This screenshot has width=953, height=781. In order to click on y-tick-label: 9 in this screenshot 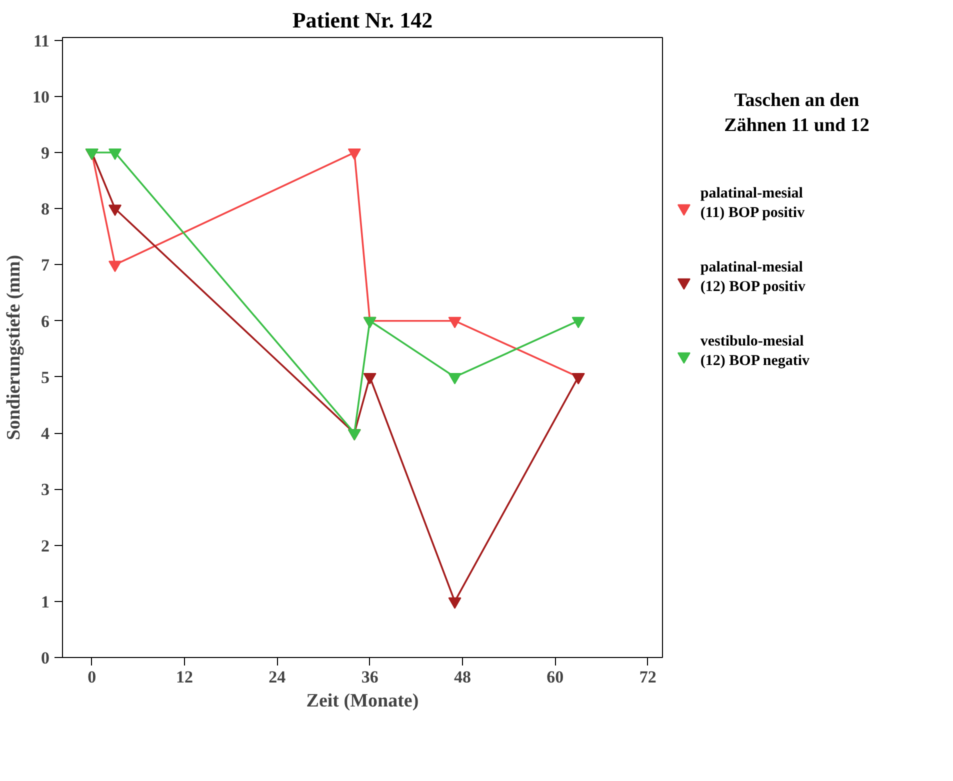, I will do `click(45, 153)`.